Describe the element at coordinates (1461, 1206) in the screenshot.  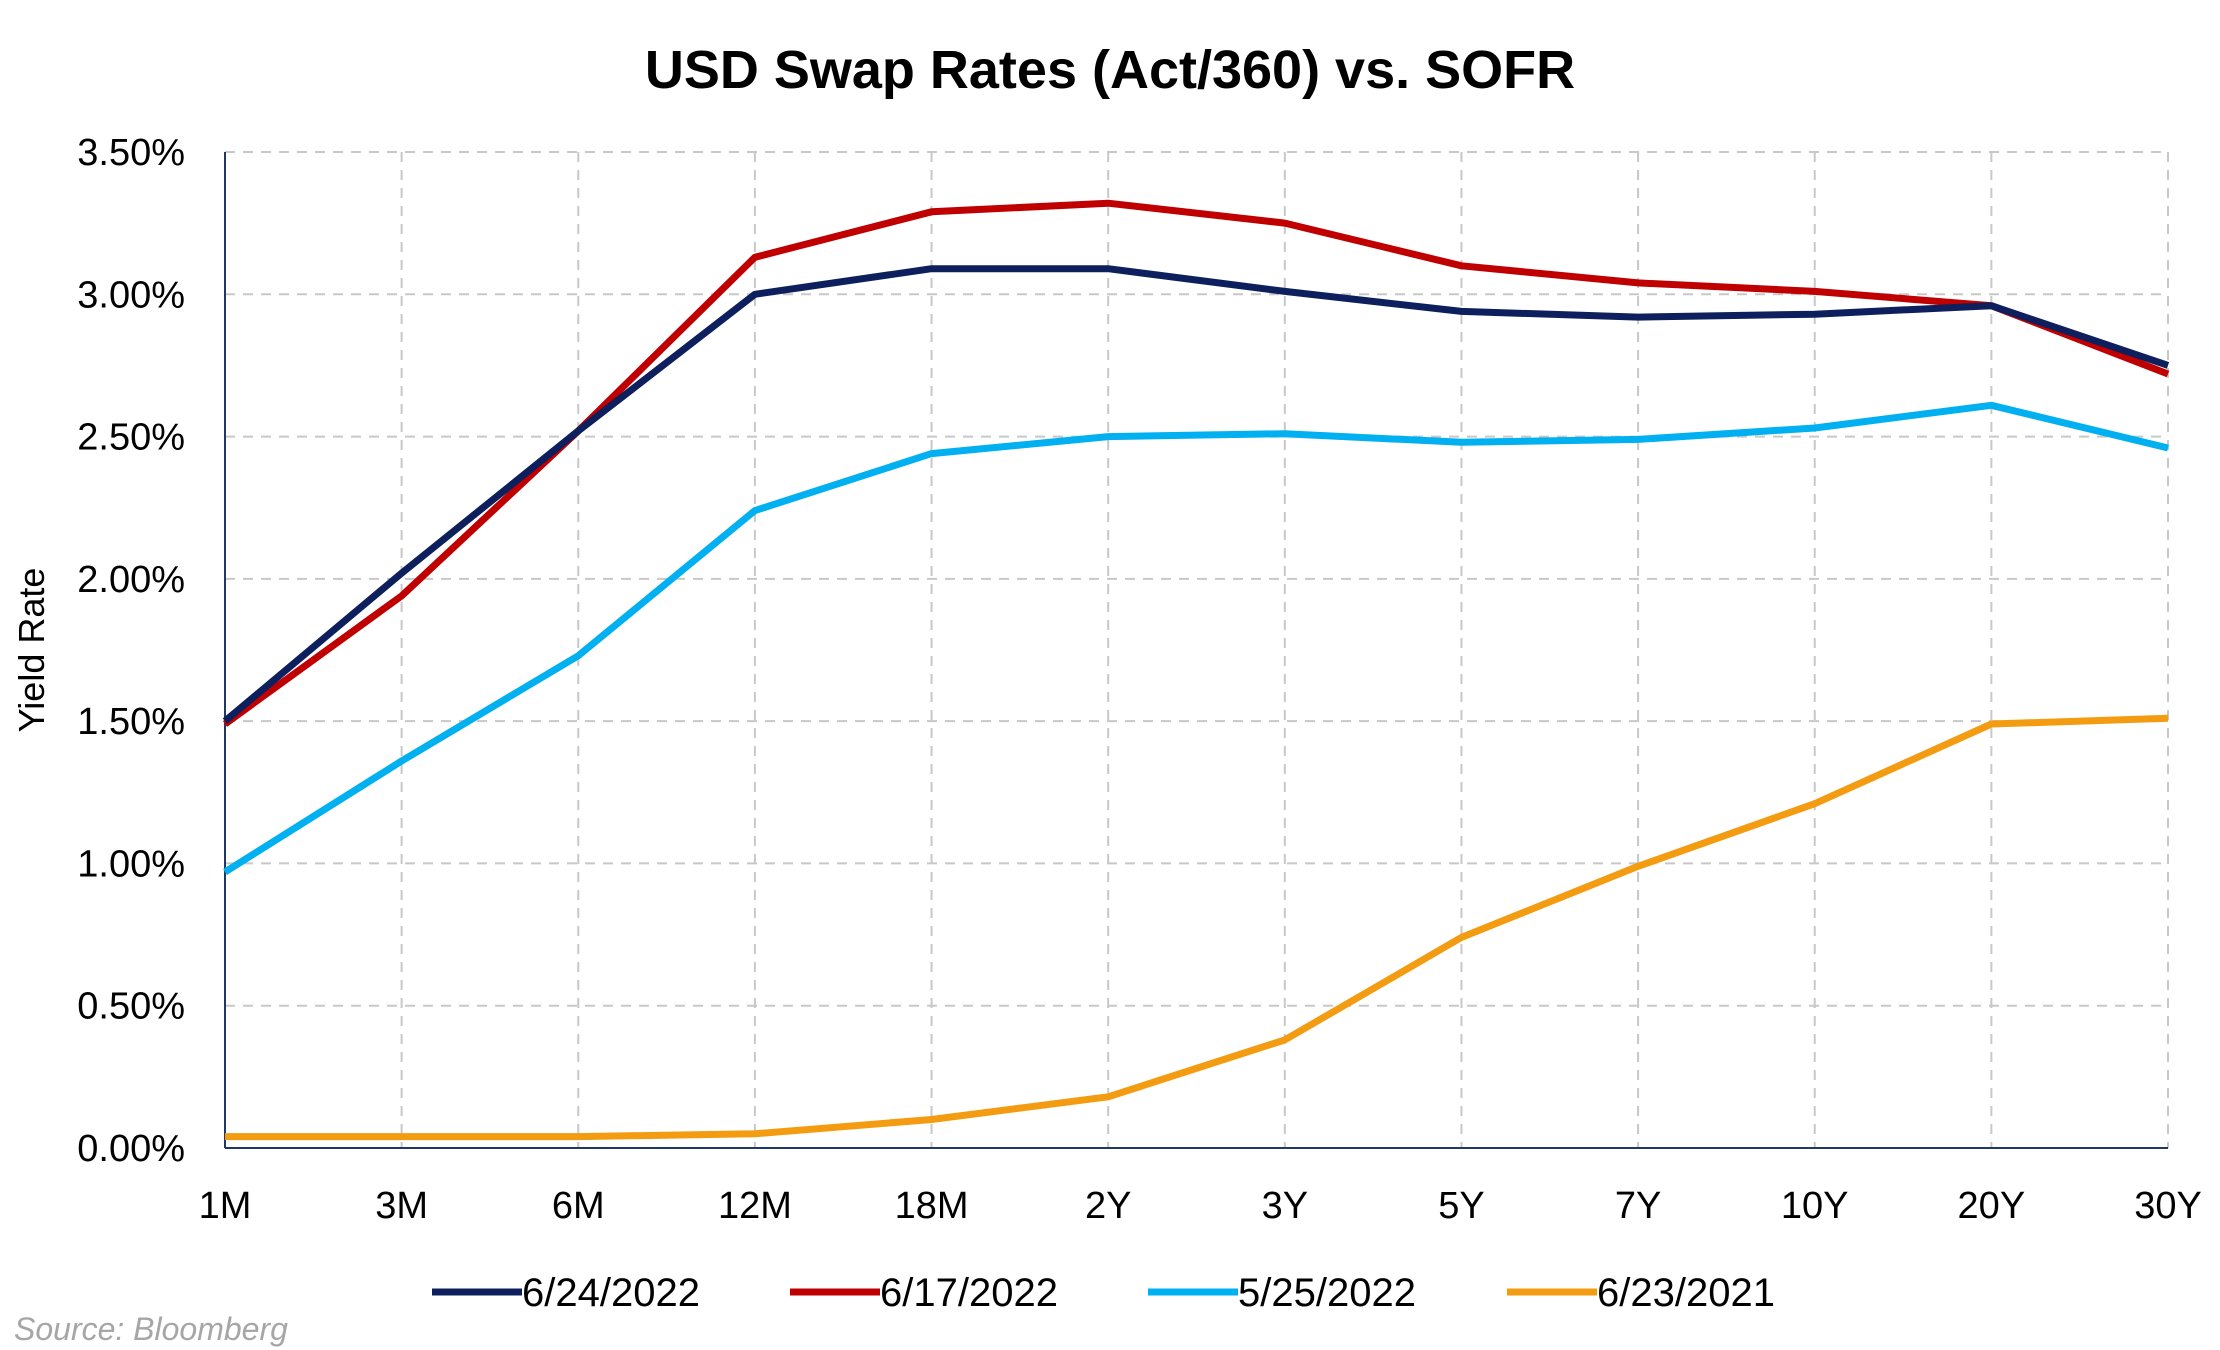
I see `x-tick-label: 5Y` at that location.